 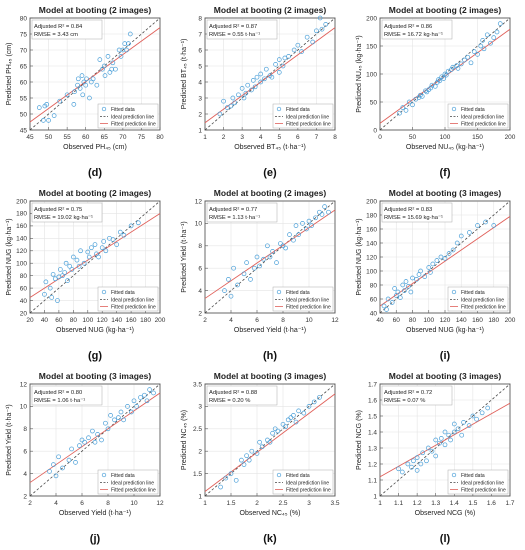 I want to click on y-tick-label: 3, so click(x=200, y=407).